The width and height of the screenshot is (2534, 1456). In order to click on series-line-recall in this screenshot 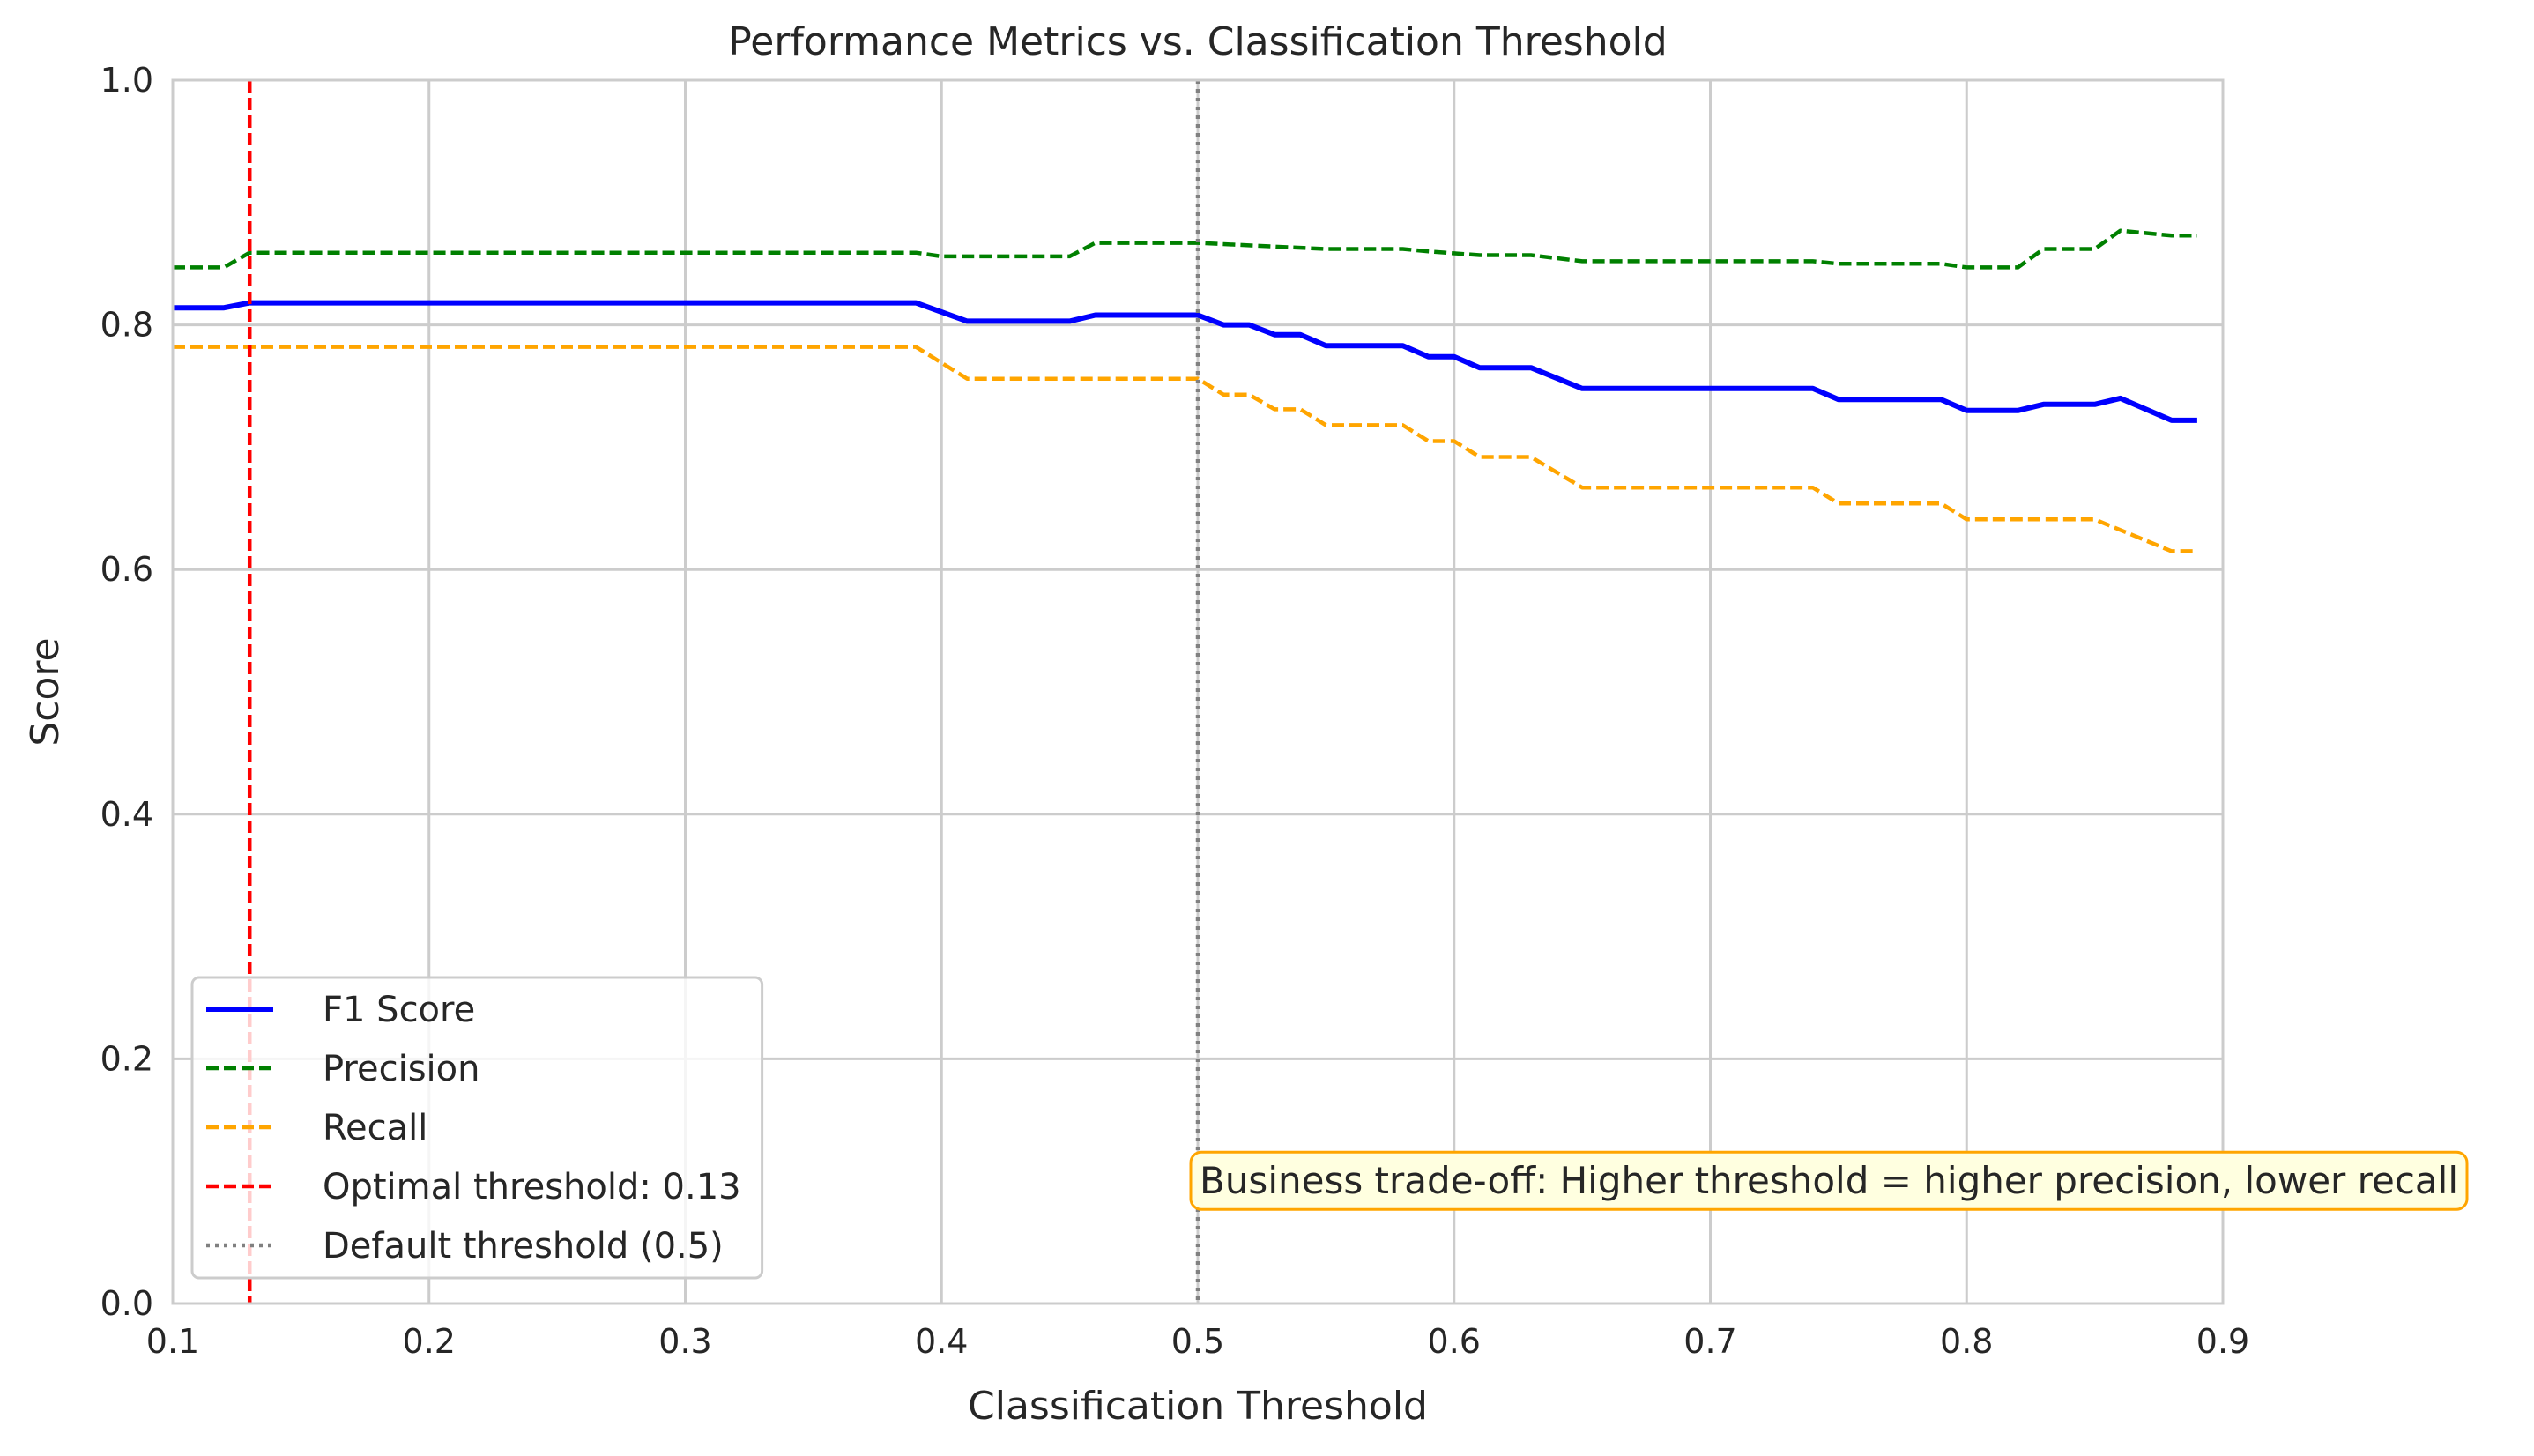, I will do `click(1185, 449)`.